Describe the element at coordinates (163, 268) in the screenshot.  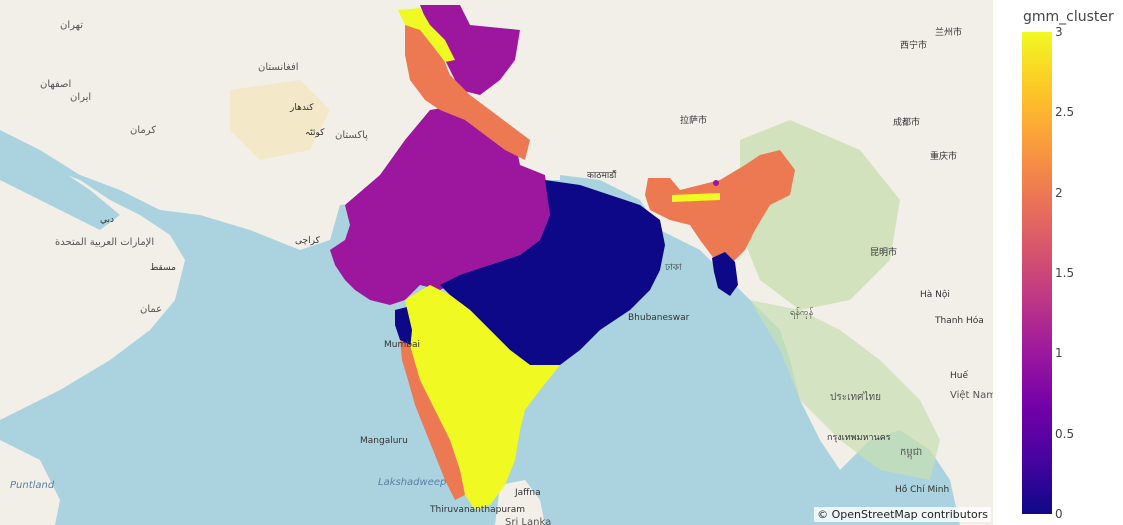
I see `label-muscat: مسقط` at that location.